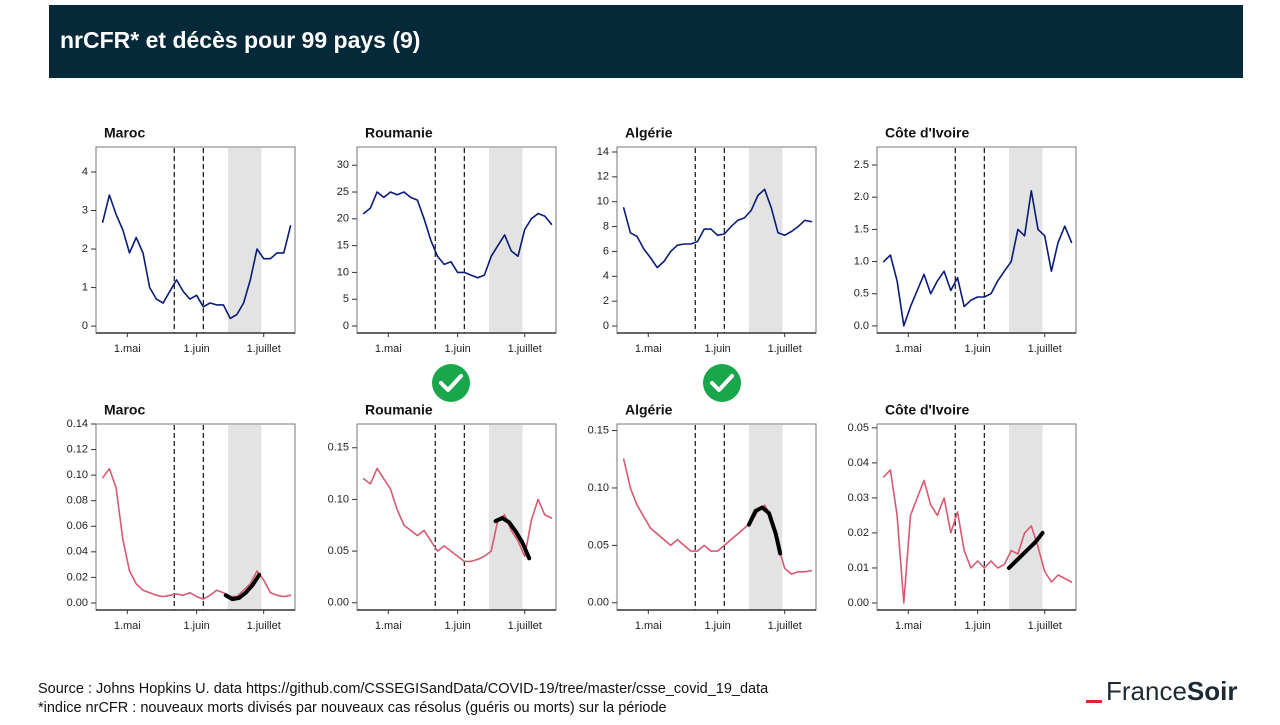  I want to click on y-tick-label: 5, so click(346, 299).